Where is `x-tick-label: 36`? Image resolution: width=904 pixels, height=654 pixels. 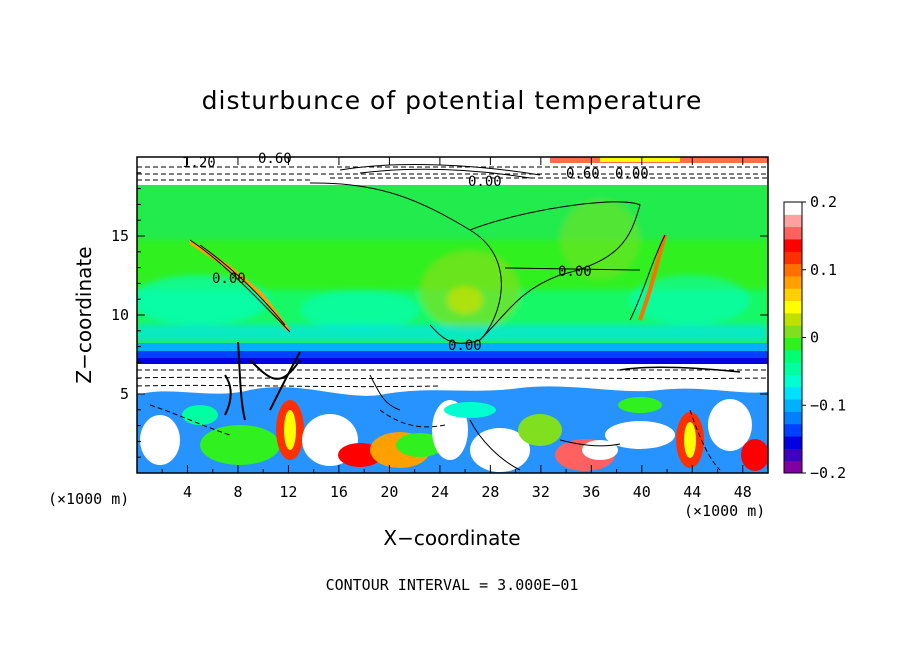
x-tick-label: 36 is located at coordinates (591, 492).